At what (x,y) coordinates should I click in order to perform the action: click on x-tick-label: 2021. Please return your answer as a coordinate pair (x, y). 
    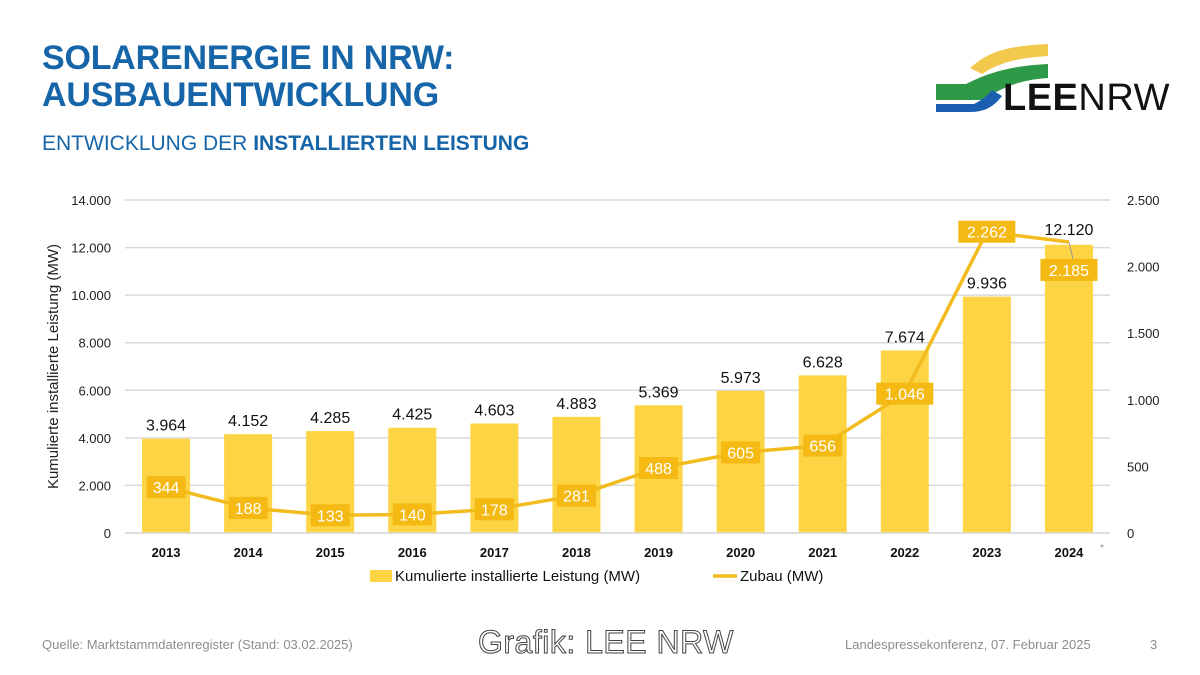
    Looking at the image, I should click on (822, 552).